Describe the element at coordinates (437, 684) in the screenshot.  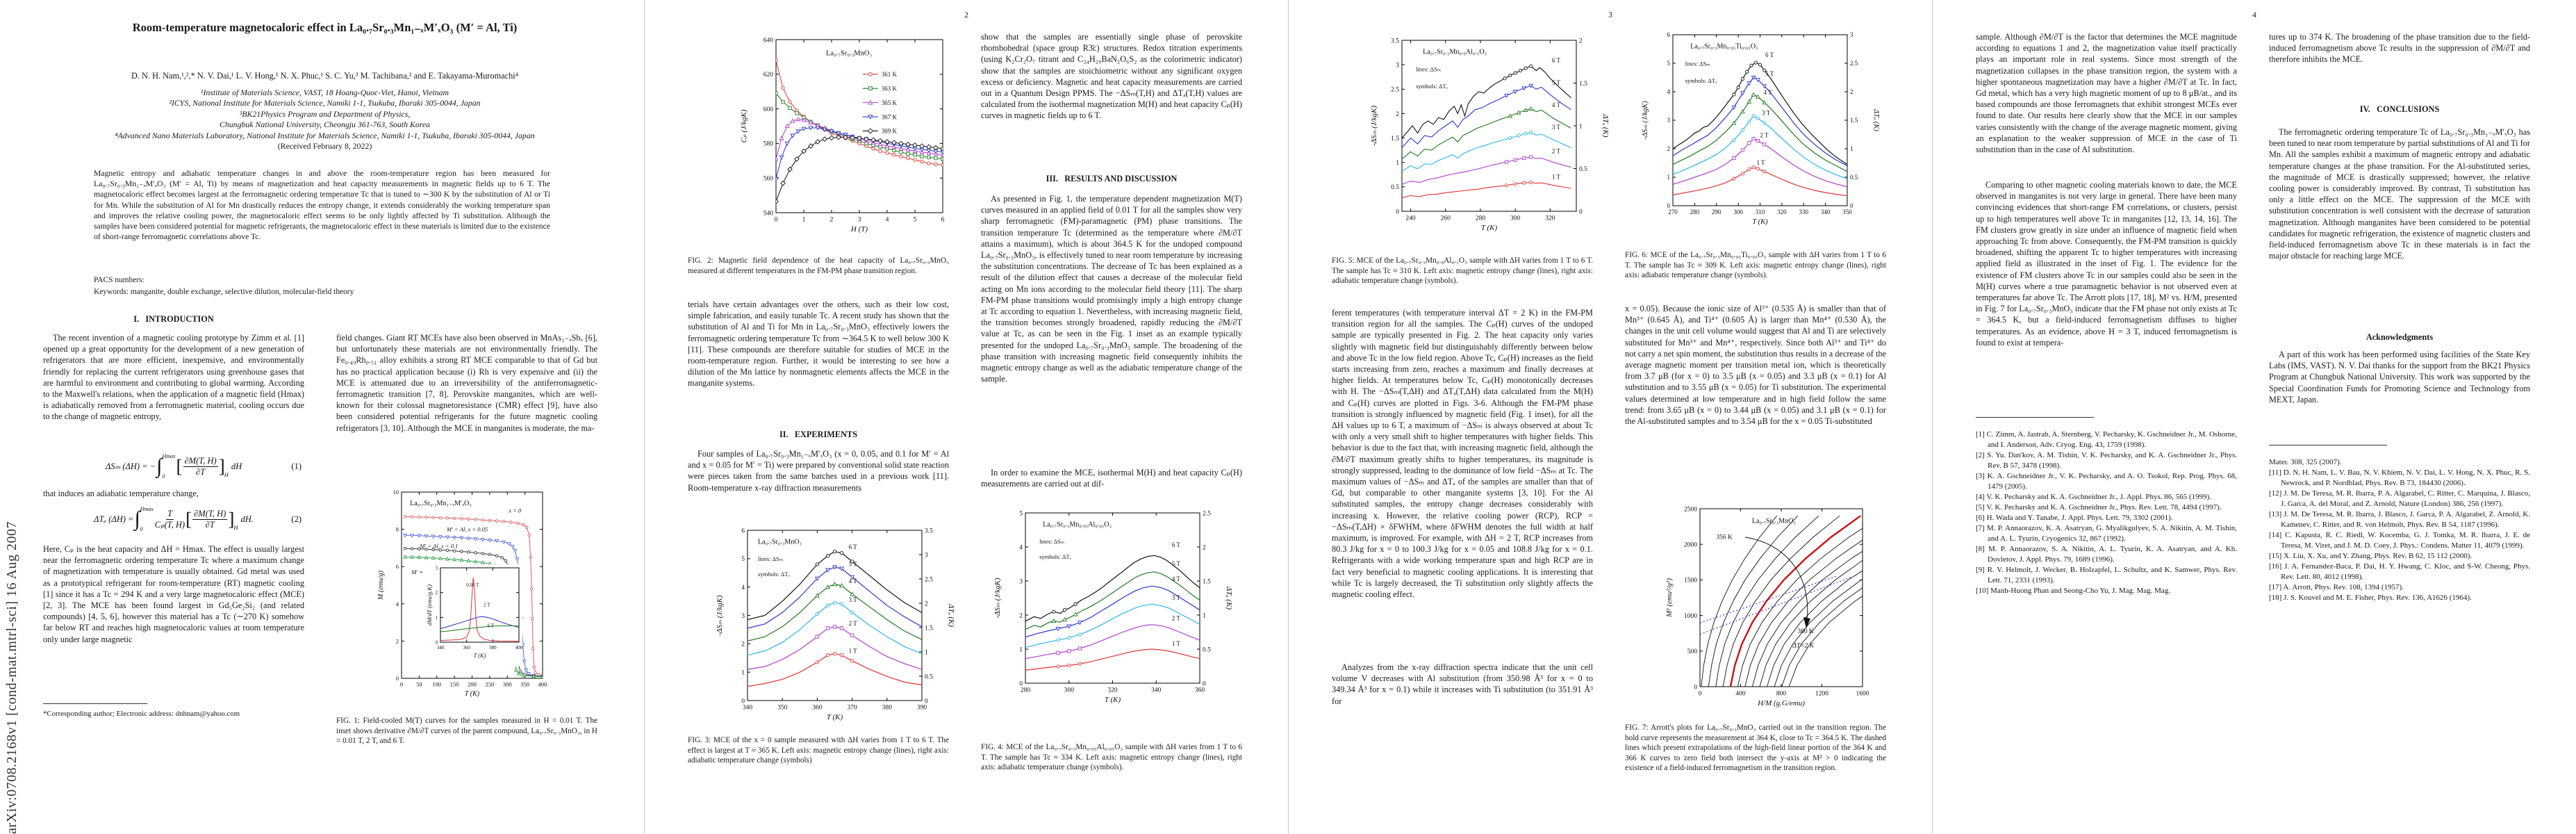
I see `svg-text: 100` at that location.